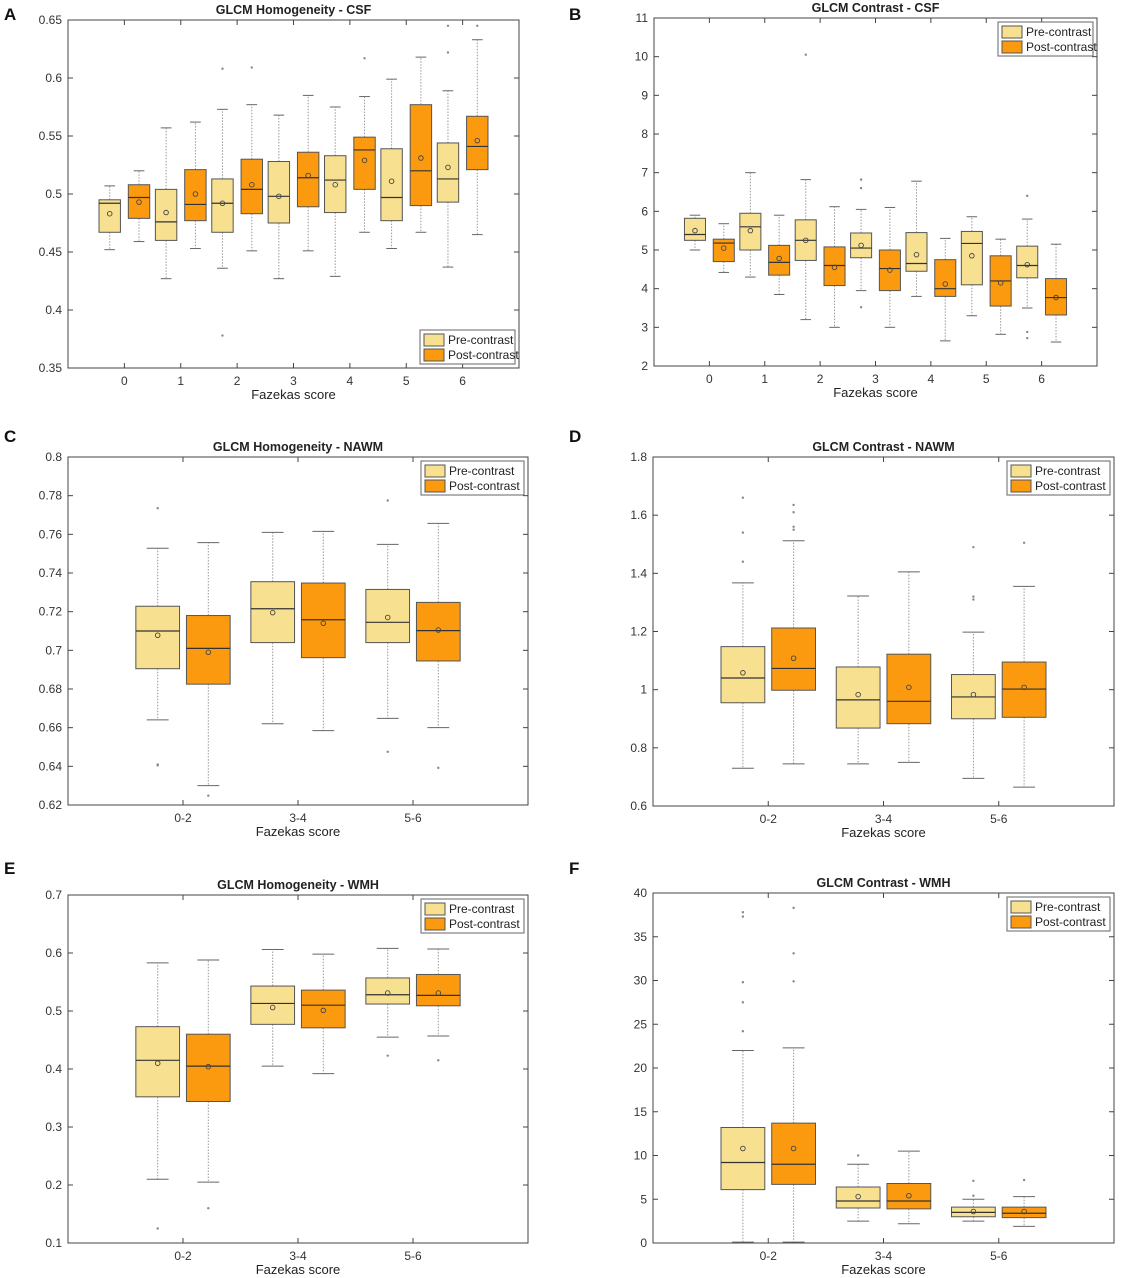  Describe the element at coordinates (53, 310) in the screenshot. I see `y-tick-label: 0.4` at that location.